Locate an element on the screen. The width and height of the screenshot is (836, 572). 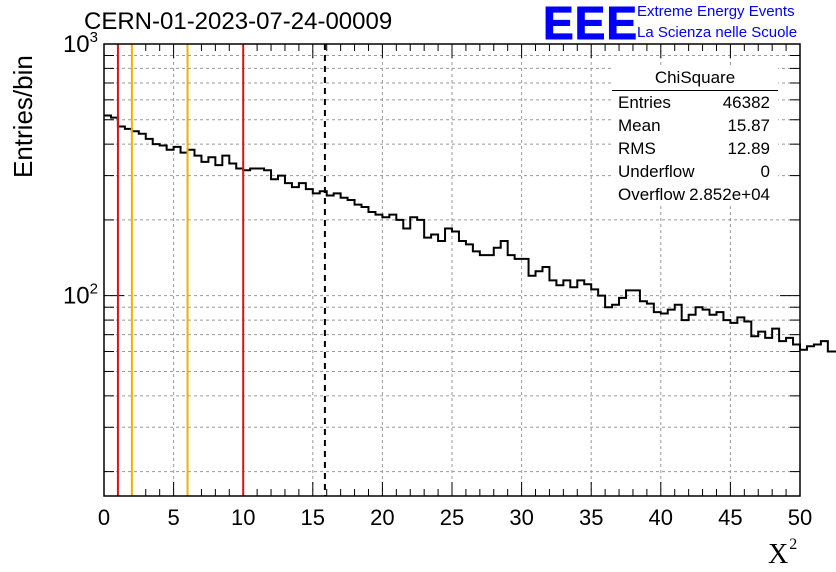
logo-subtitle-1: Extreme Energy Events is located at coordinates (716, 11).